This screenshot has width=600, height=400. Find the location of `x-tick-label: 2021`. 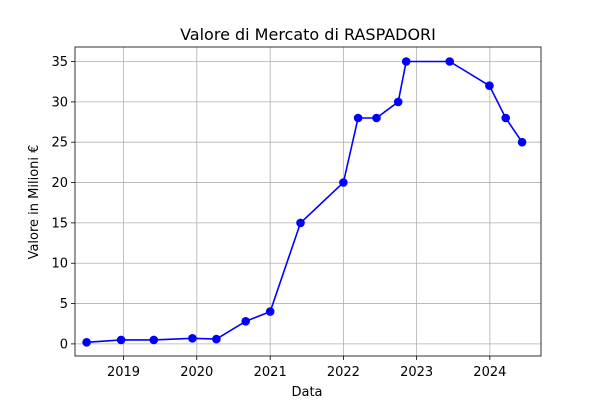

x-tick-label: 2021 is located at coordinates (270, 372).